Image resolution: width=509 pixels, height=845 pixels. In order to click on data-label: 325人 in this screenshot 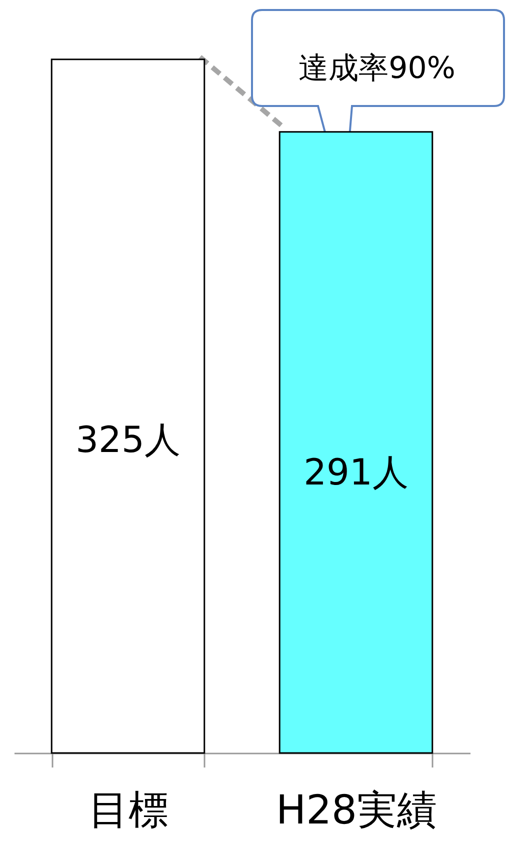, I will do `click(128, 440)`.